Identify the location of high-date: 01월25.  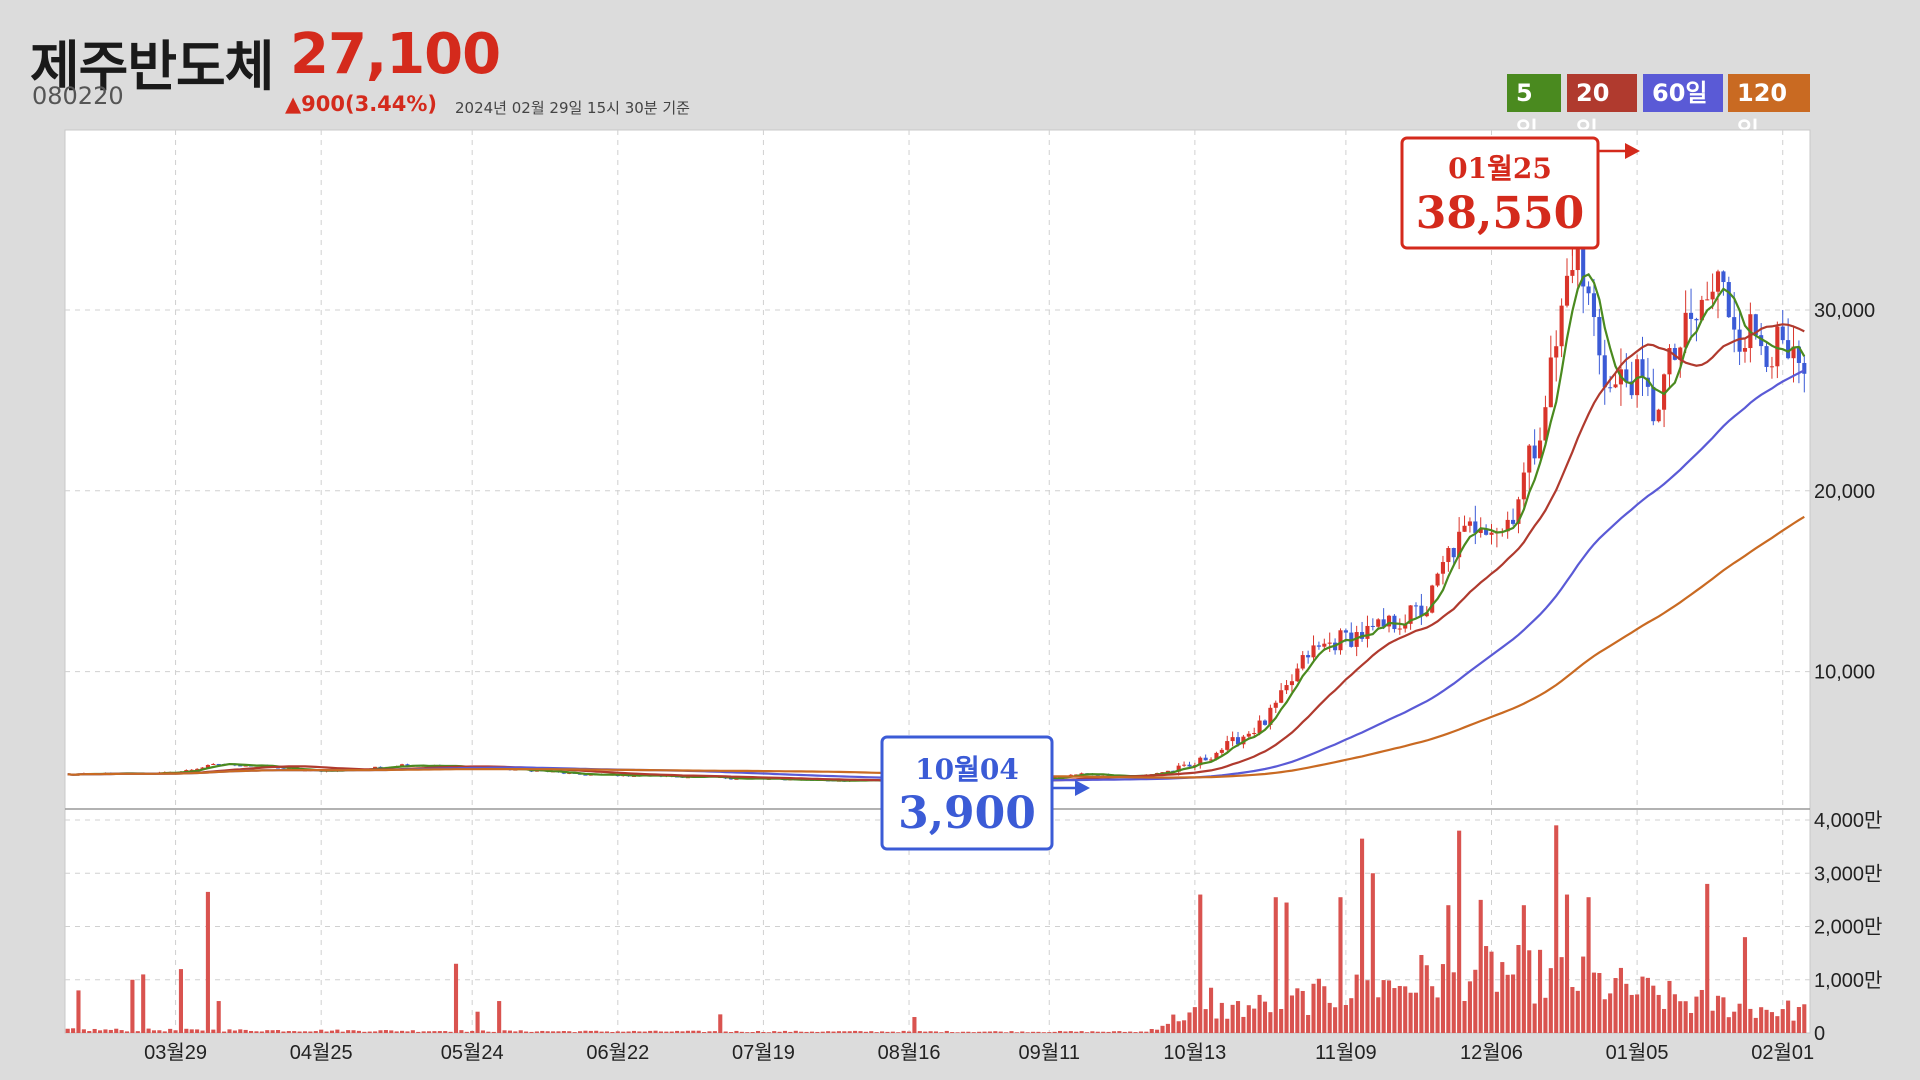
(1500, 168).